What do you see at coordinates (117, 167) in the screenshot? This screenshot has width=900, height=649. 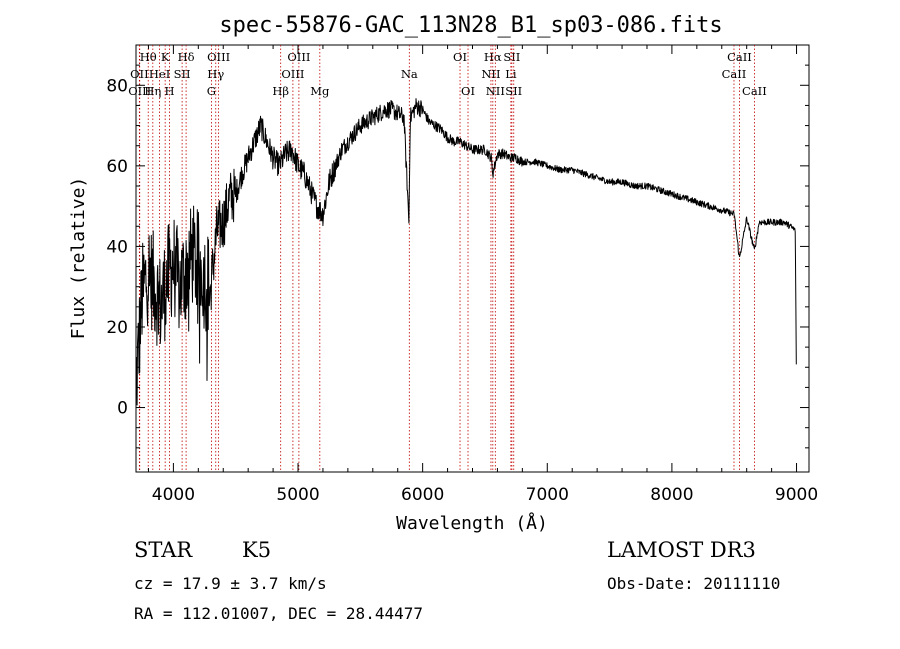 I see `y-tick-label: 60` at bounding box center [117, 167].